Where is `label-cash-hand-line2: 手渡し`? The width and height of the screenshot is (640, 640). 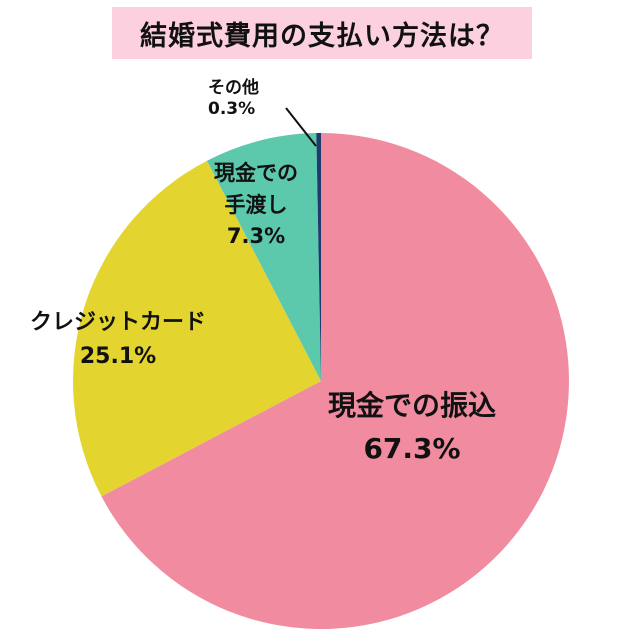
label-cash-hand-line2: 手渡し is located at coordinates (256, 204).